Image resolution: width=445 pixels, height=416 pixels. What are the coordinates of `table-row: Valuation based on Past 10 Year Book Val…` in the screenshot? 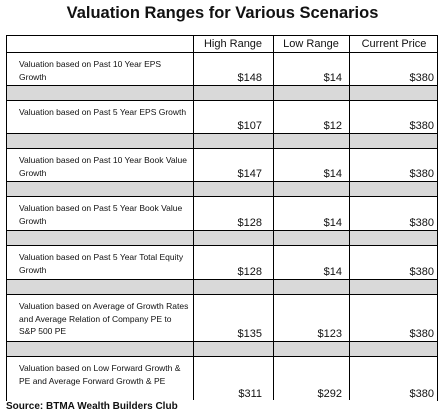 It's located at (222, 165).